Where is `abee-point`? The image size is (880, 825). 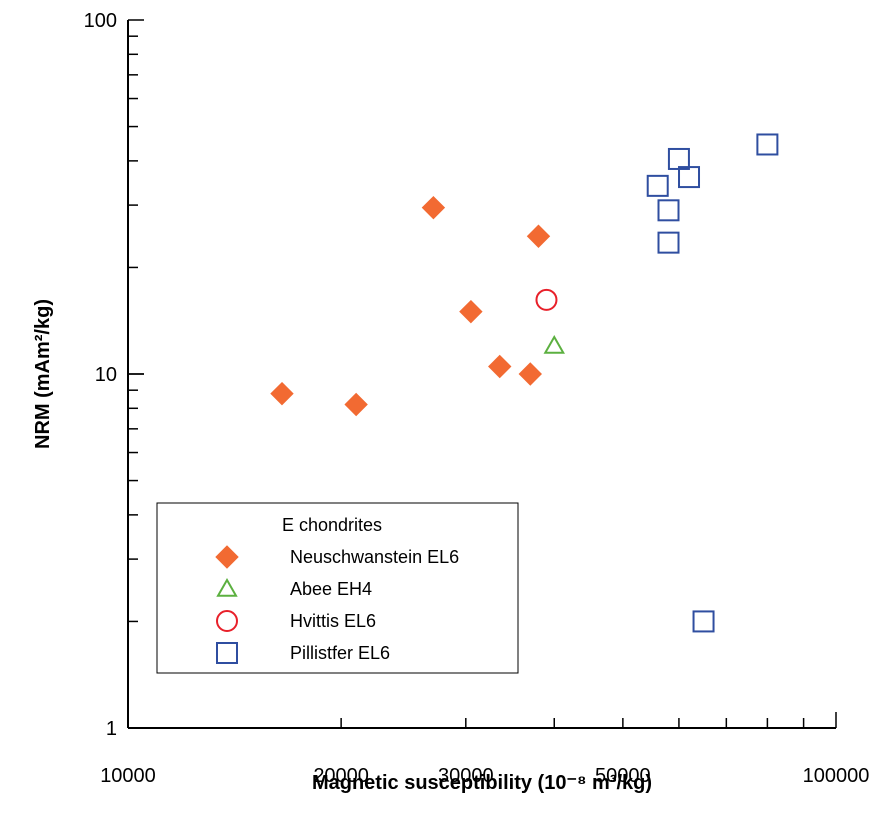
abee-point is located at coordinates (554, 344).